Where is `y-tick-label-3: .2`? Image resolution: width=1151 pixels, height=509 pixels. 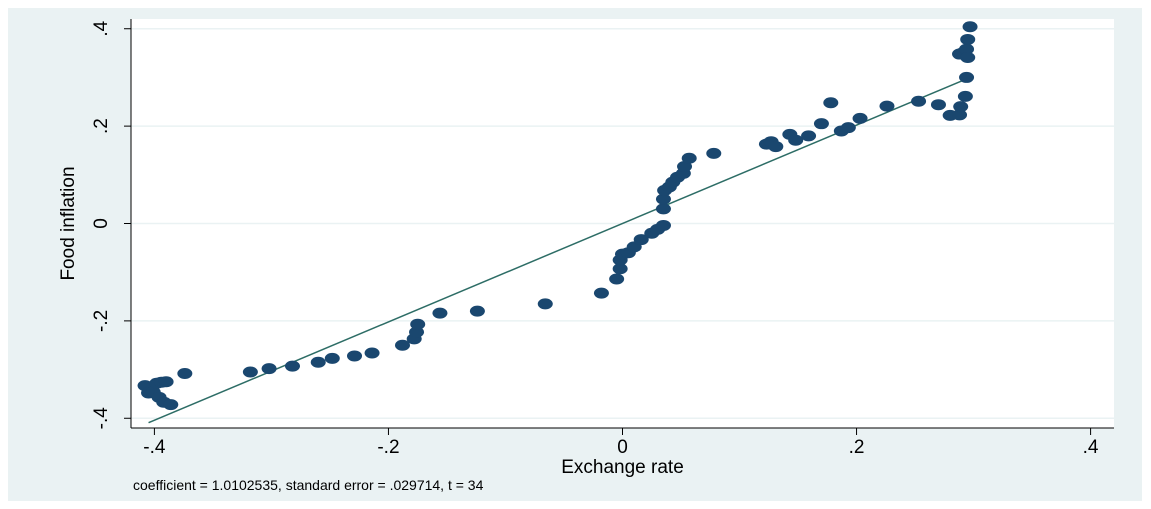
y-tick-label-3: .2 is located at coordinates (101, 126).